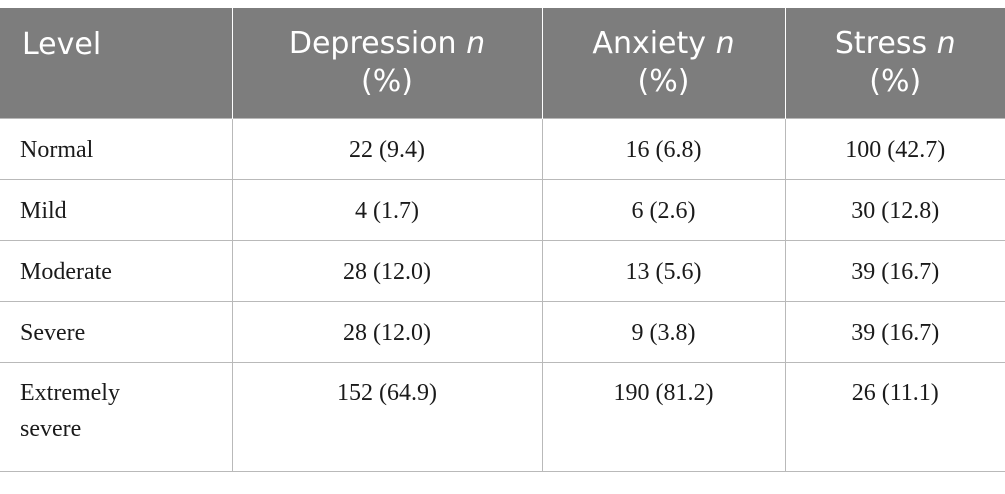  What do you see at coordinates (387, 81) in the screenshot?
I see `header-depression-unit: (%)` at bounding box center [387, 81].